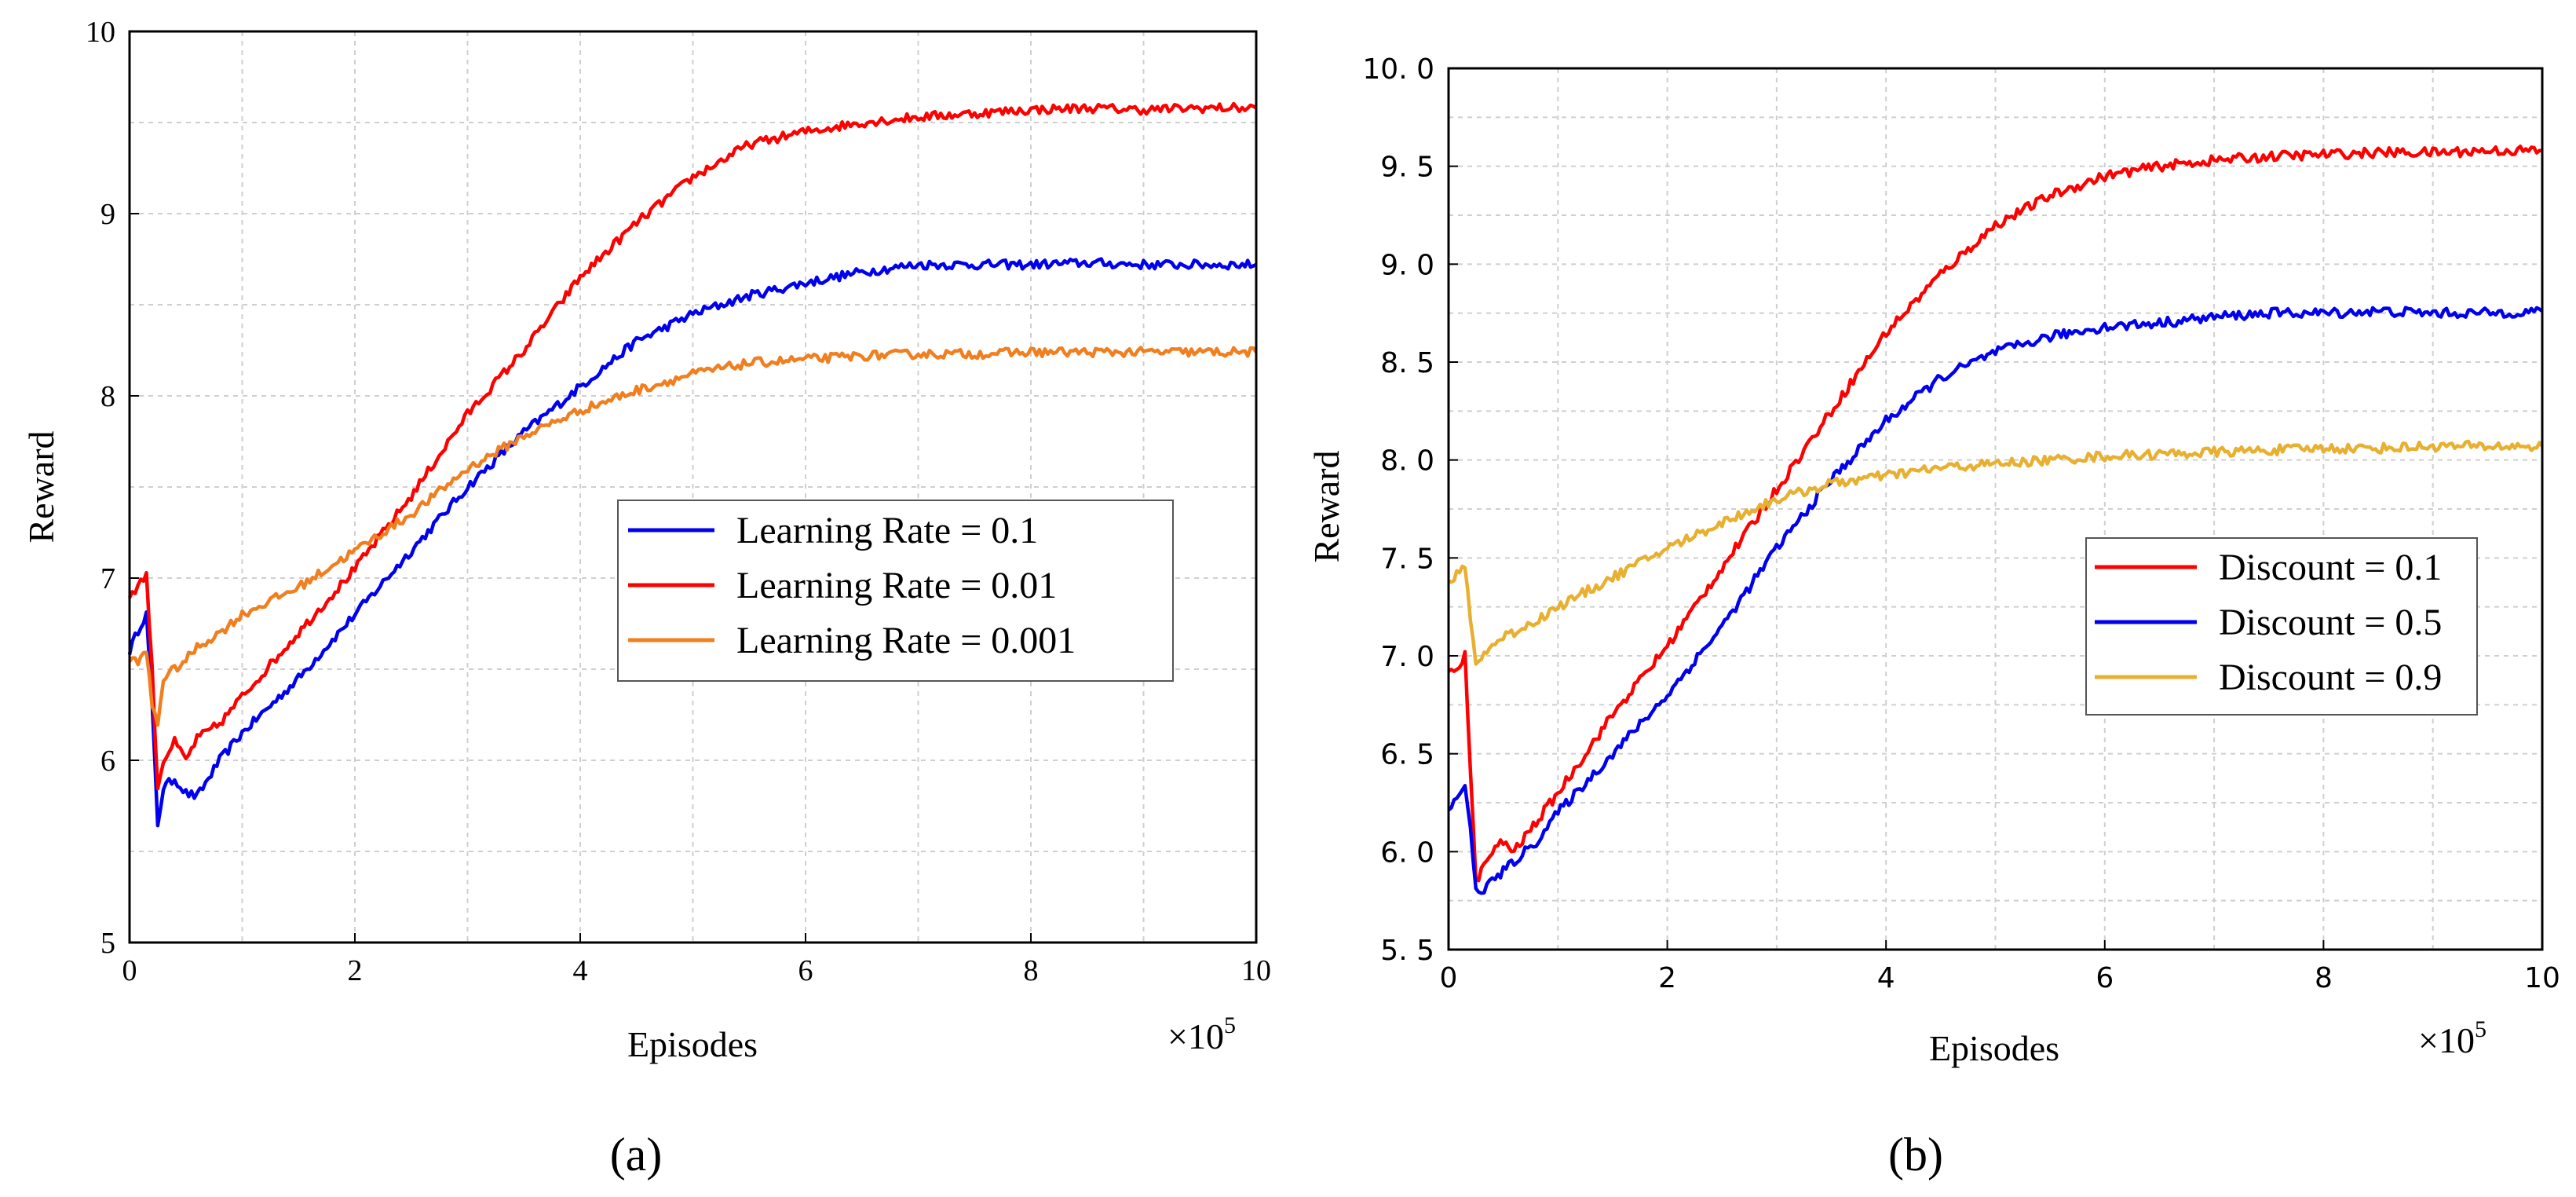 The width and height of the screenshot is (2576, 1197). Describe the element at coordinates (2446, 1040) in the screenshot. I see `panel-b-x-multiplier-base: ×10` at that location.